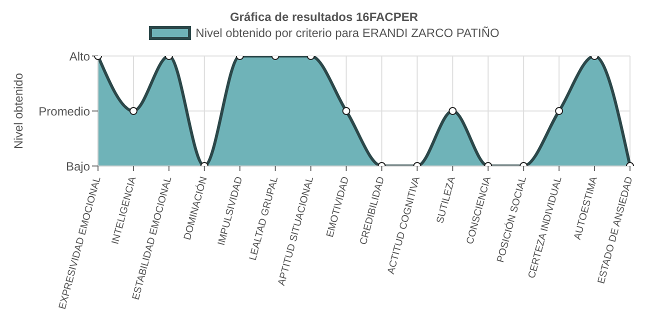  I want to click on x-tick-label: LEALTAD GRUPAL, so click(264, 218).